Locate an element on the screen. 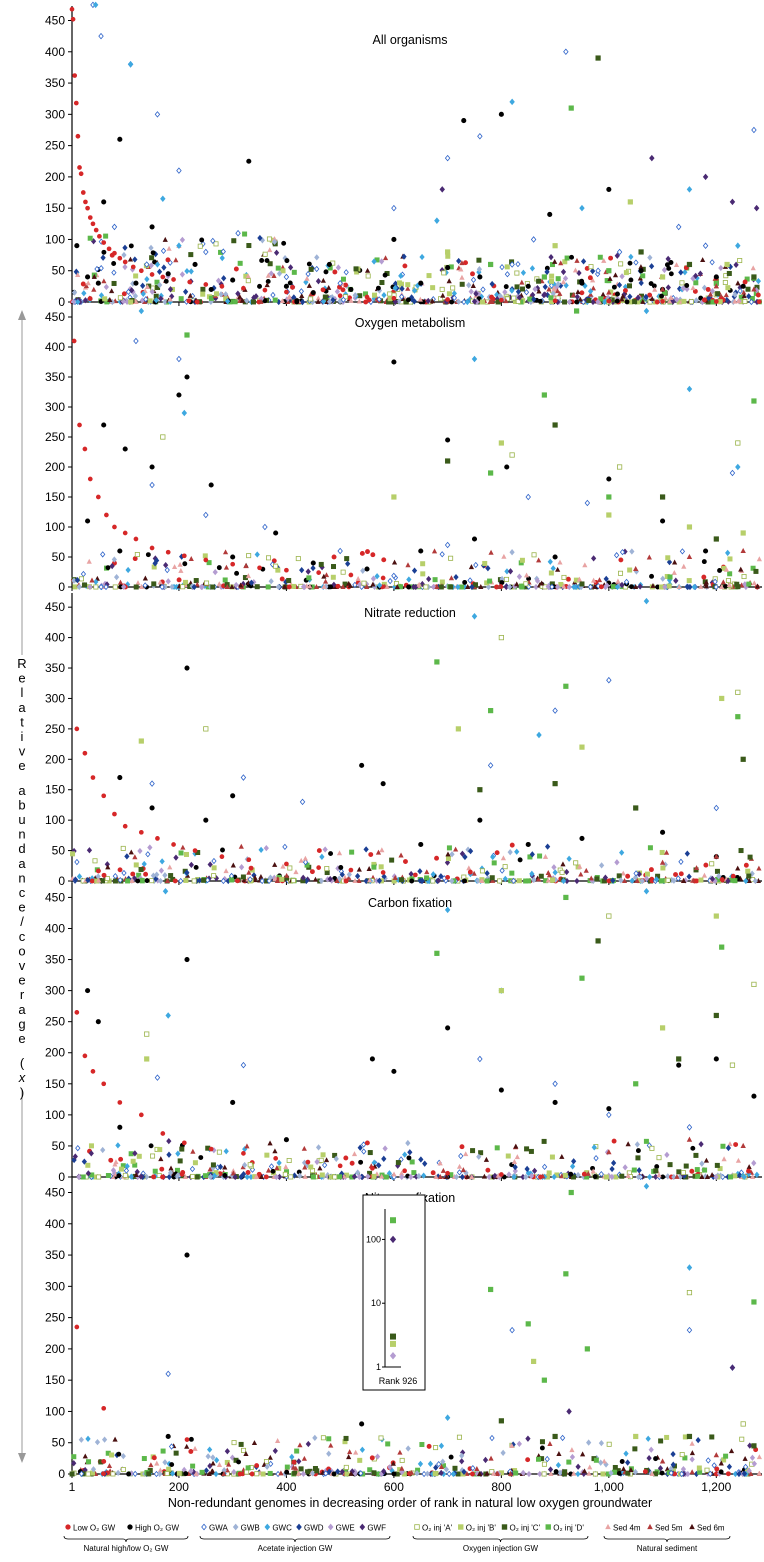 Image resolution: width=764 pixels, height=1562 pixels. legend-label: GWD is located at coordinates (314, 1528).